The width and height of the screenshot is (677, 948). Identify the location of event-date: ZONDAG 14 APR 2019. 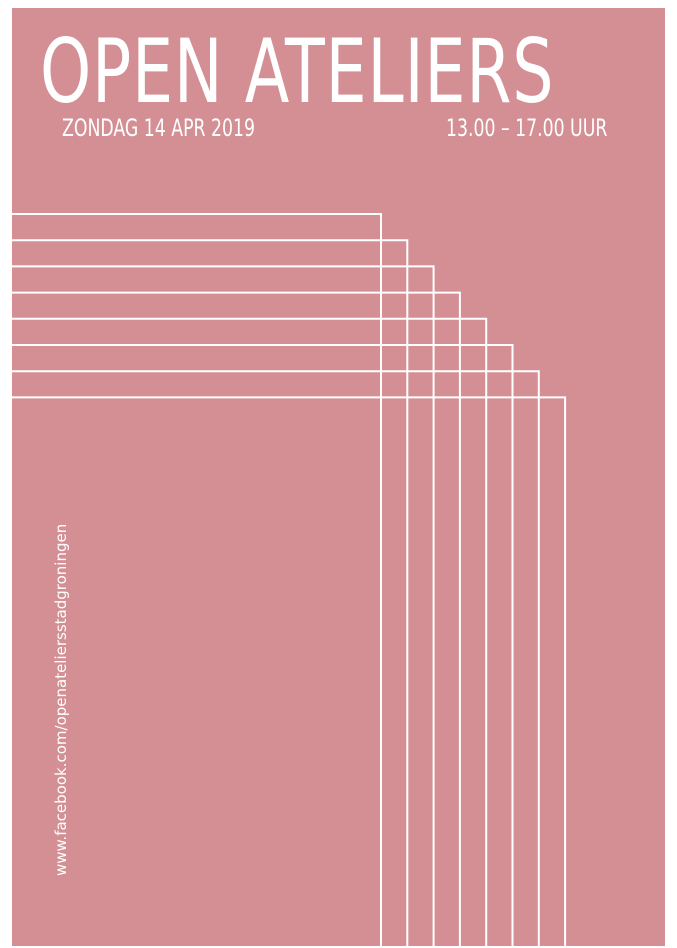
(158, 128).